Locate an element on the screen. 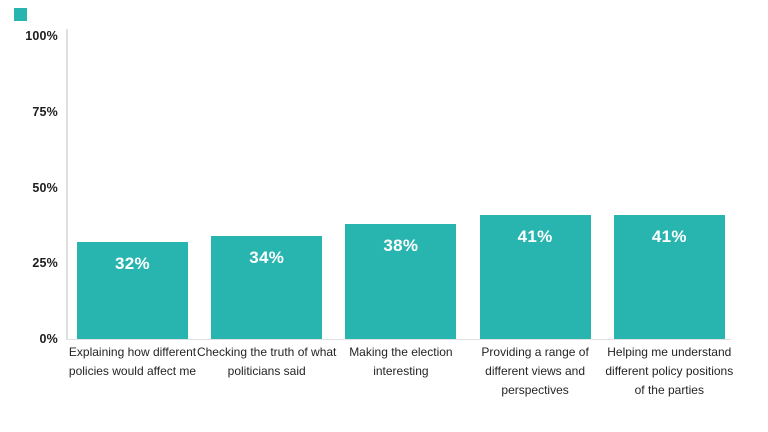  category-label-line: different policy positions is located at coordinates (669, 371).